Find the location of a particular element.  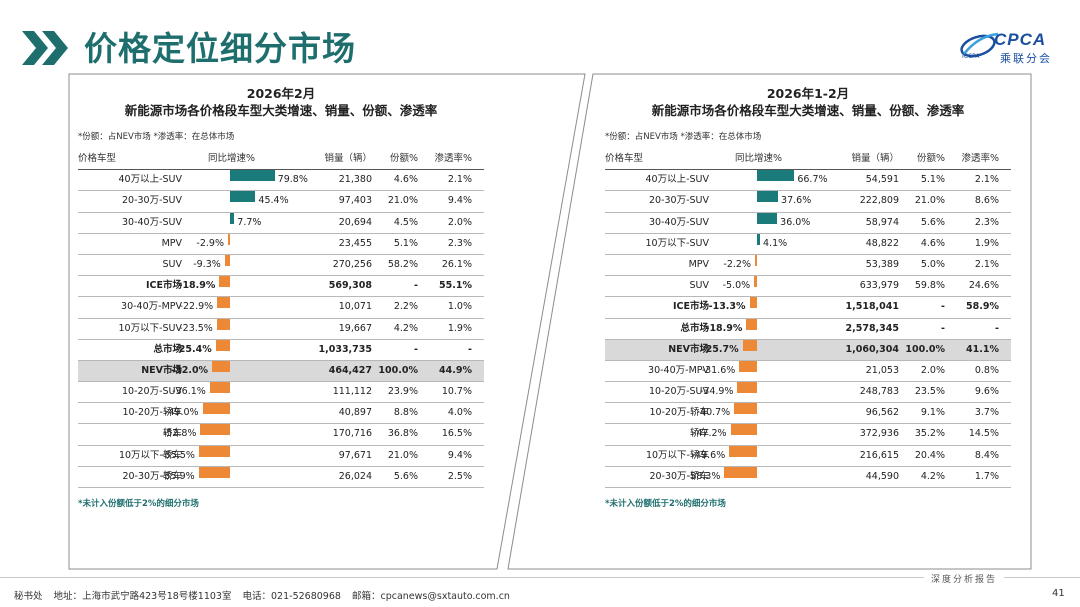

sales-value: 40,897 is located at coordinates (355, 413).